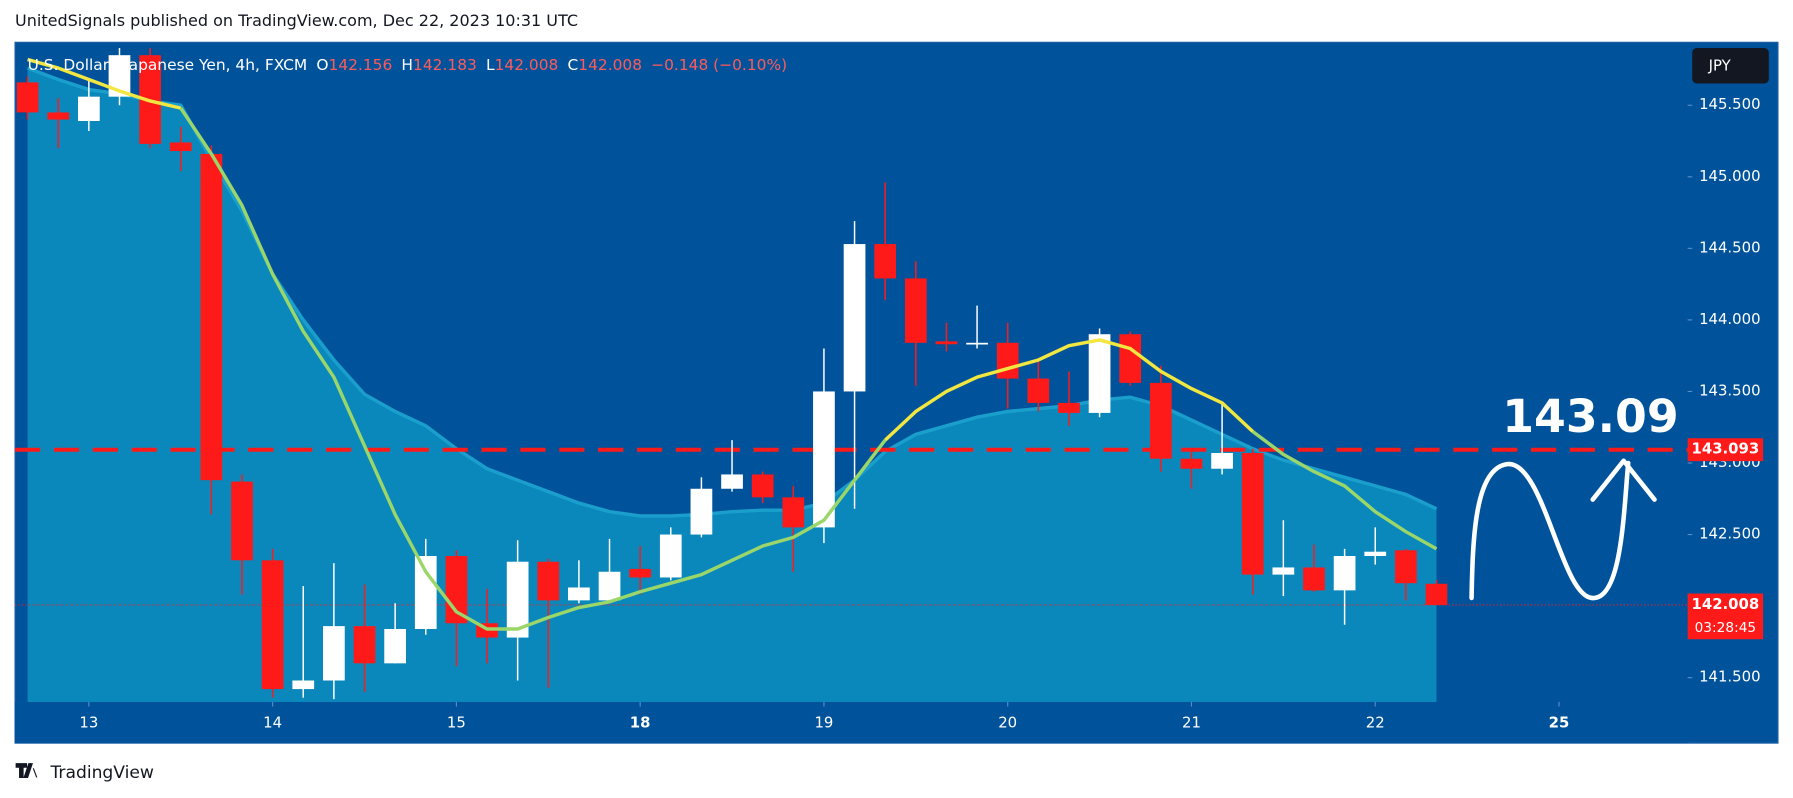 The image size is (1793, 798). I want to click on currency-button, so click(1730, 66).